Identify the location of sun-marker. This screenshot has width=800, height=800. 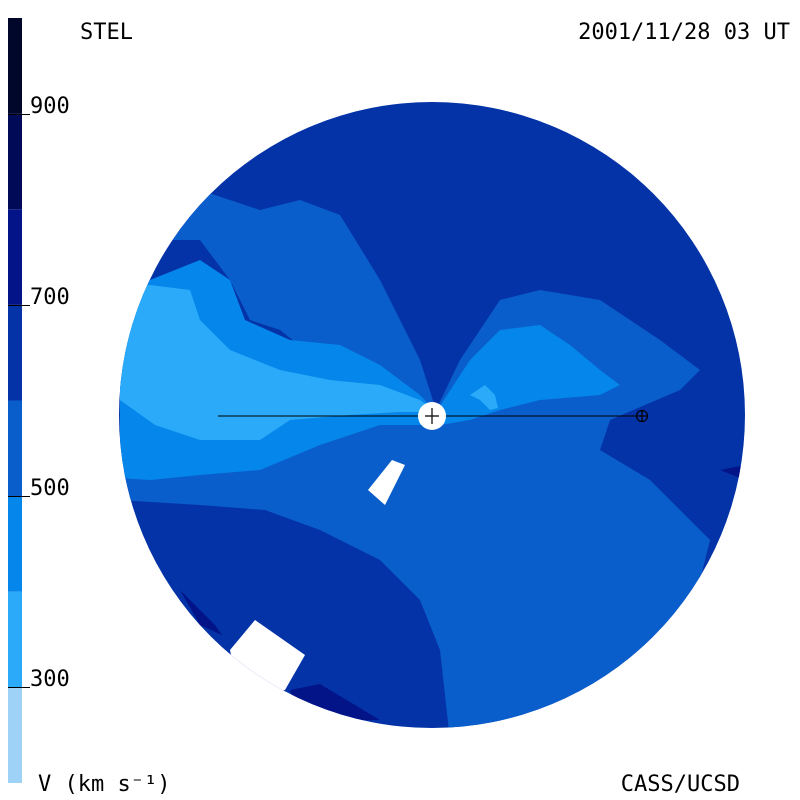
(432, 416).